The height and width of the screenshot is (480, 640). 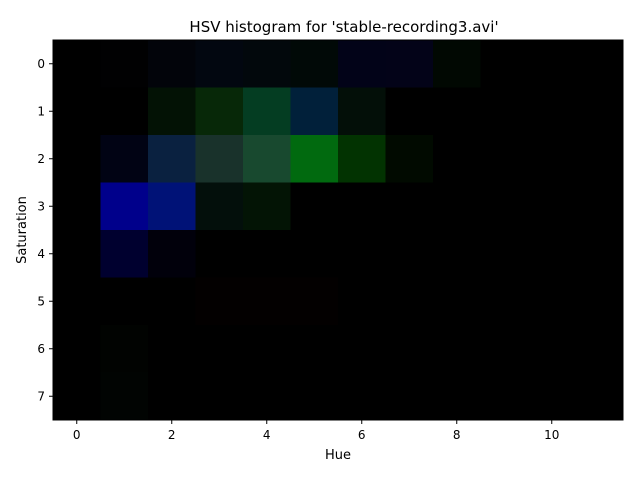 What do you see at coordinates (599, 254) in the screenshot?
I see `heatmap-cell-s4-h11` at bounding box center [599, 254].